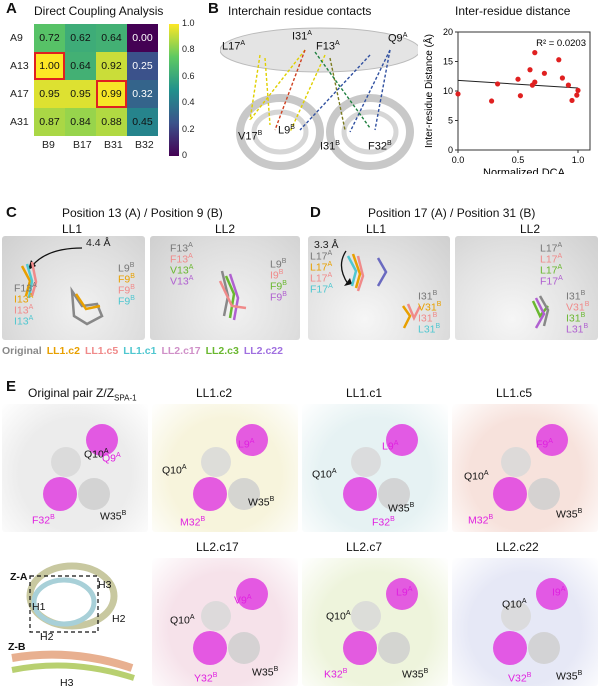  What do you see at coordinates (330, 146) in the screenshot?
I see `contact-label: I31B` at bounding box center [330, 146].